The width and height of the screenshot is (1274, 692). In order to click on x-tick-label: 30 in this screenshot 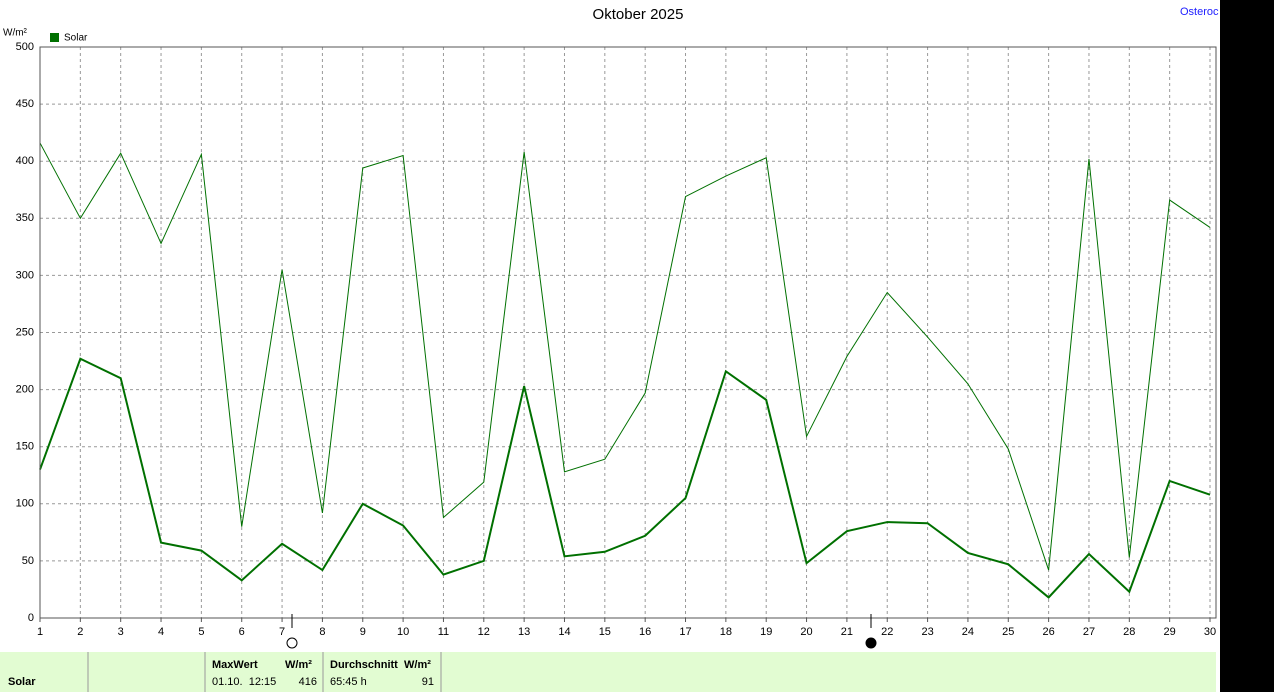, I will do `click(1210, 632)`.